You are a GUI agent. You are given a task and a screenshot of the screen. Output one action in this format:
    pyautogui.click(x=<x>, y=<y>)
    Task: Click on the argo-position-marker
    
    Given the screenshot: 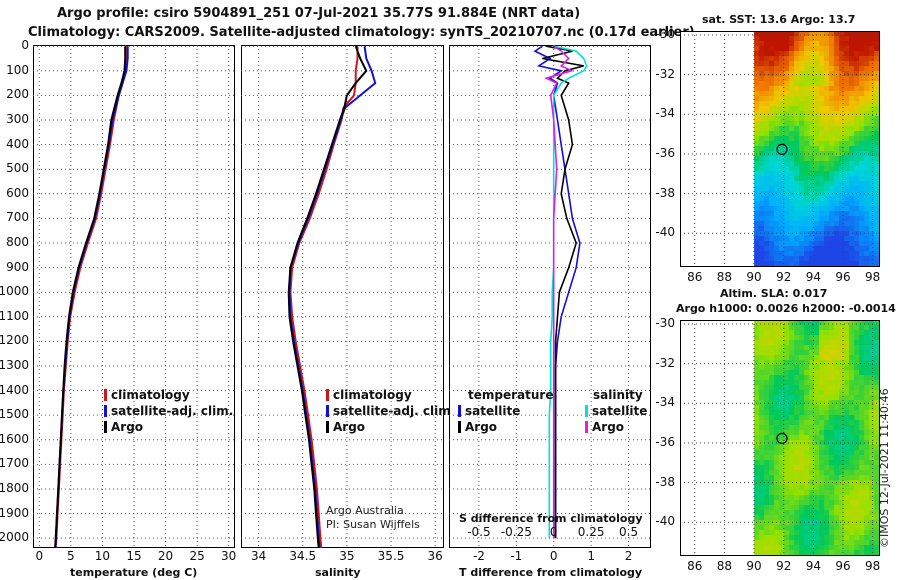 What is the action you would take?
    pyautogui.click(x=782, y=438)
    